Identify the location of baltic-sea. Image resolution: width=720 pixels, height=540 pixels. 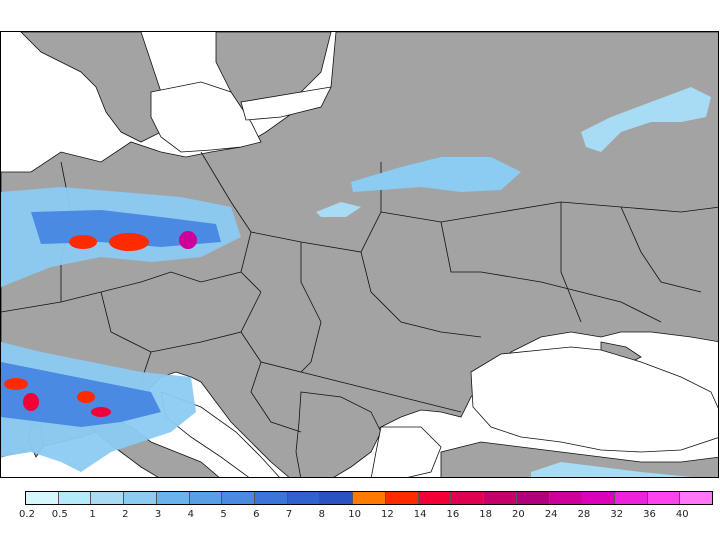
(206, 117).